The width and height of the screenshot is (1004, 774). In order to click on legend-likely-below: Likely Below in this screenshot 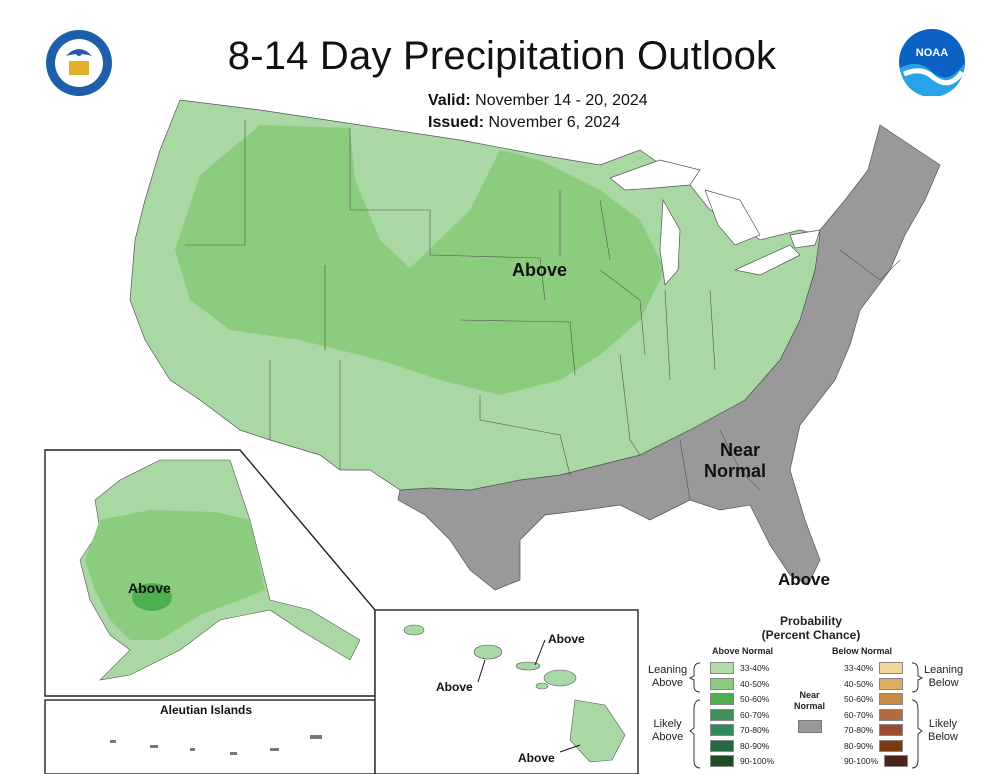, I will do `click(943, 731)`.